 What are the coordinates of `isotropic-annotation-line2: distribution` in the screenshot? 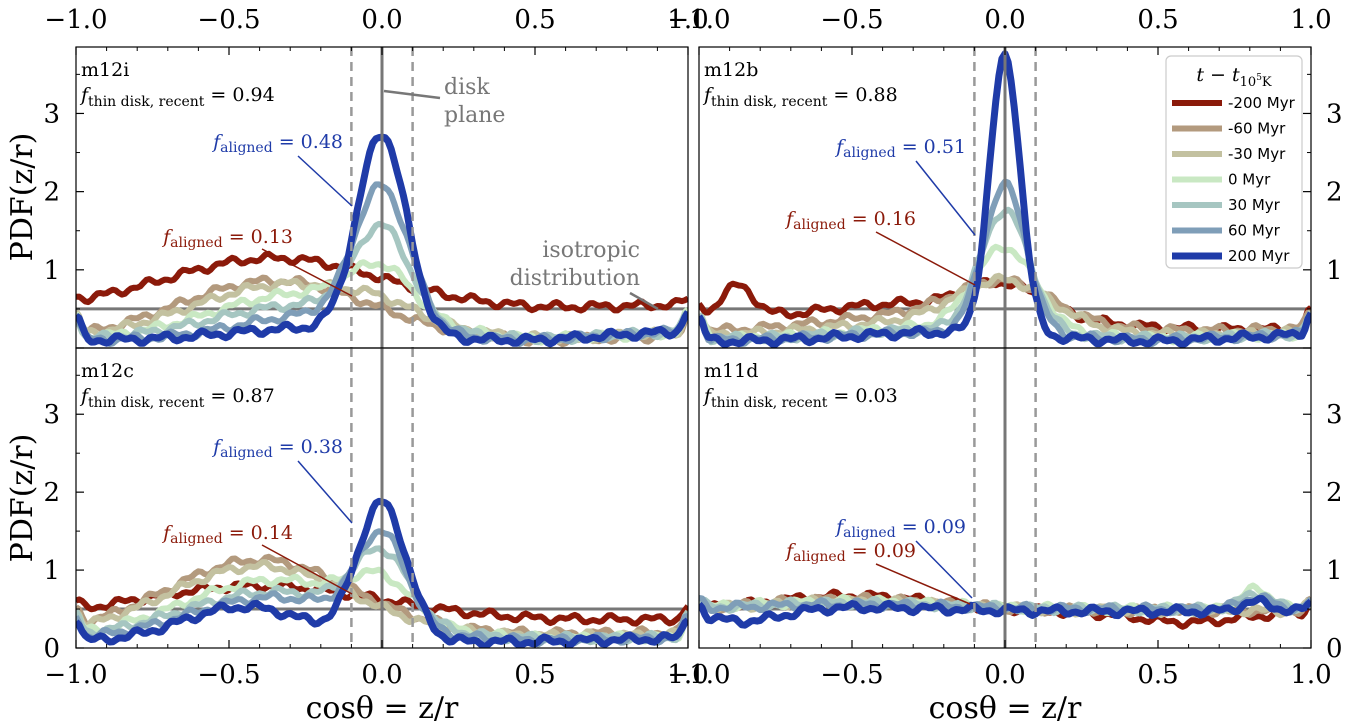 It's located at (575, 278).